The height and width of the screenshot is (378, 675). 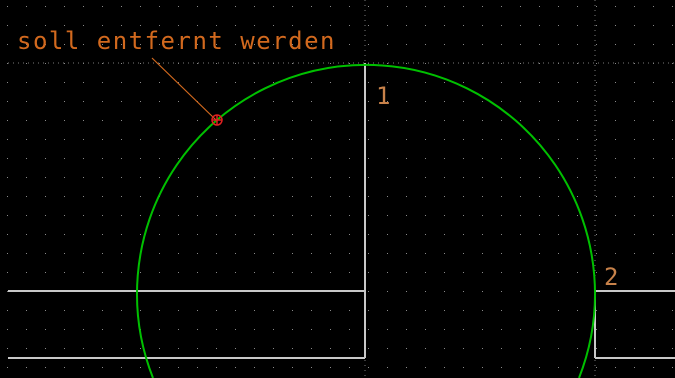 I want to click on annotation-leader-line, so click(x=184, y=89).